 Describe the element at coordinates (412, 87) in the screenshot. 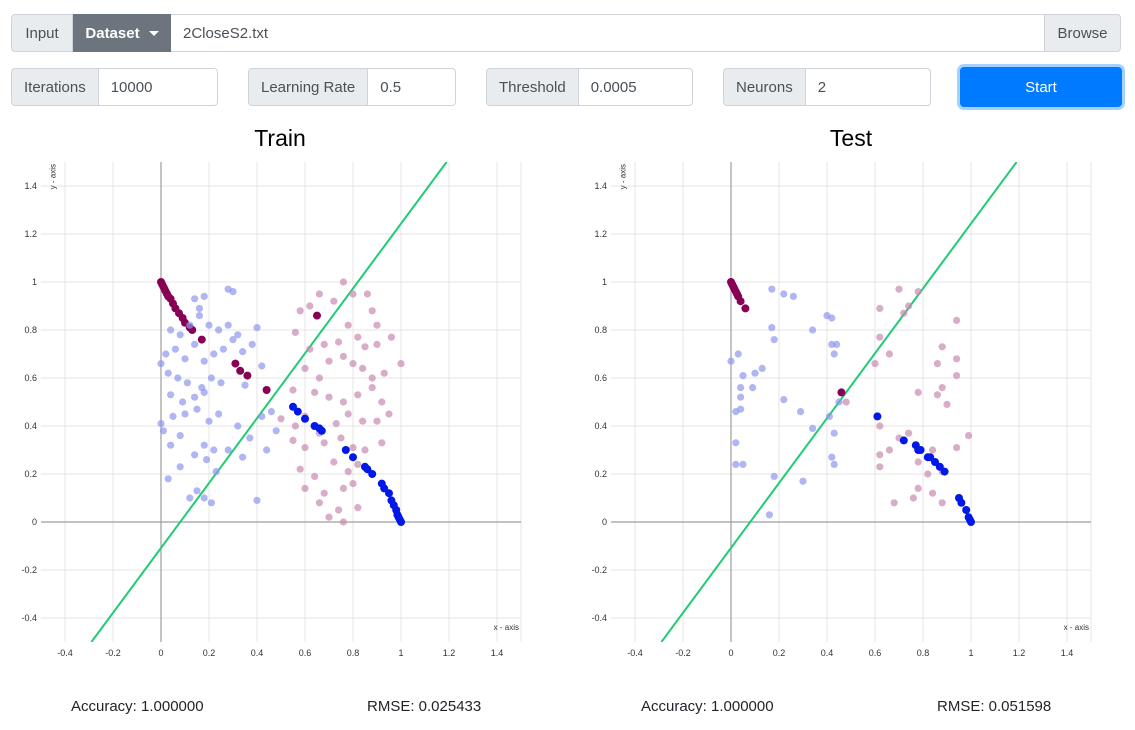

I see `learning-rate-input: 0.5` at that location.